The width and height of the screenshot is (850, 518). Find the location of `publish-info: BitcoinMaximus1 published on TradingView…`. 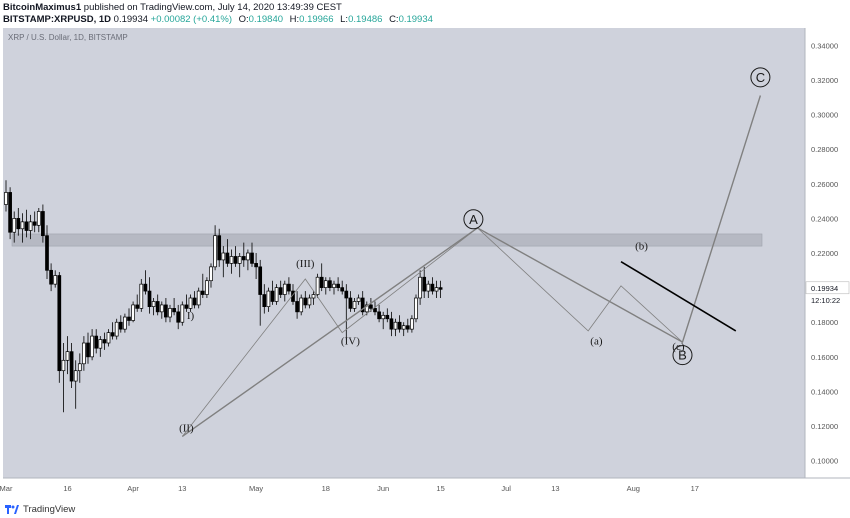

publish-info: BitcoinMaximus1 published on TradingView… is located at coordinates (172, 7).